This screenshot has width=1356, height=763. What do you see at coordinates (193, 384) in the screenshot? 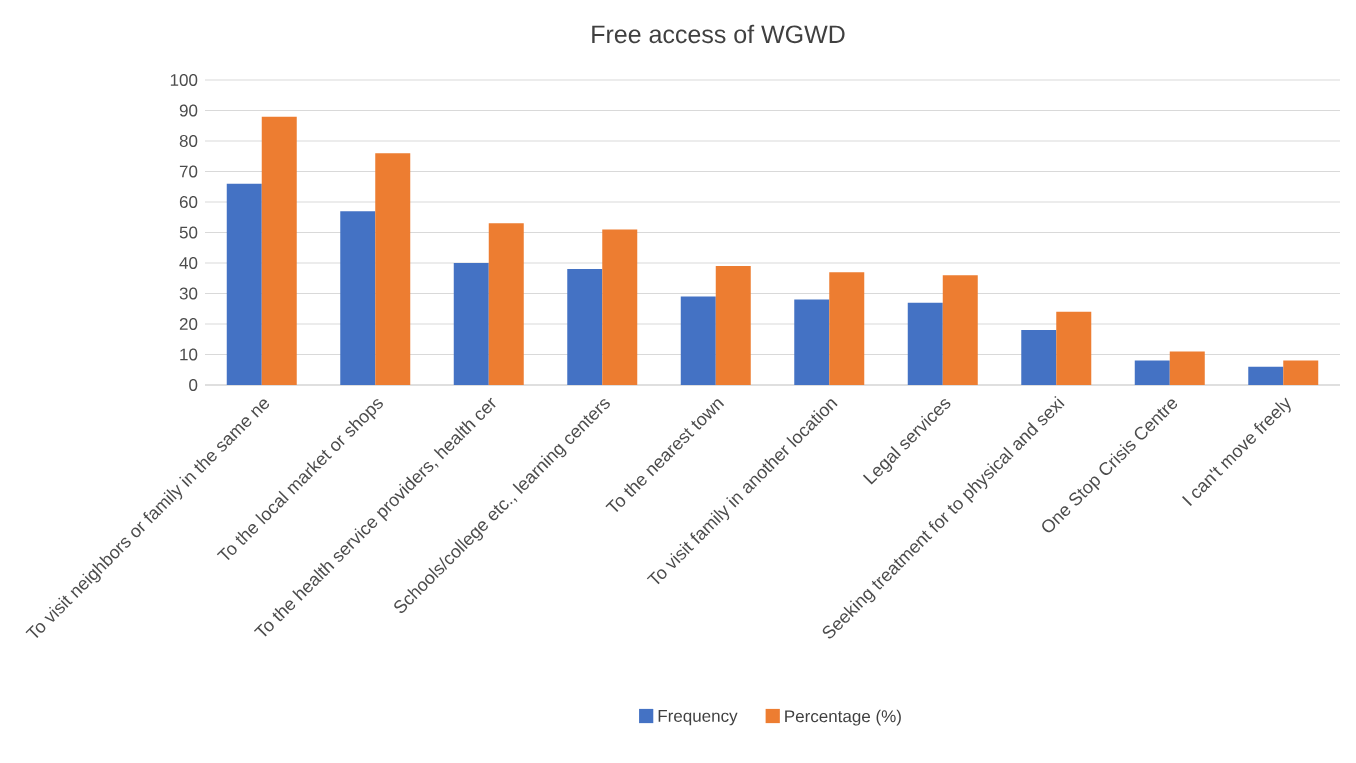
I see `y-tick-label: 0` at bounding box center [193, 384].